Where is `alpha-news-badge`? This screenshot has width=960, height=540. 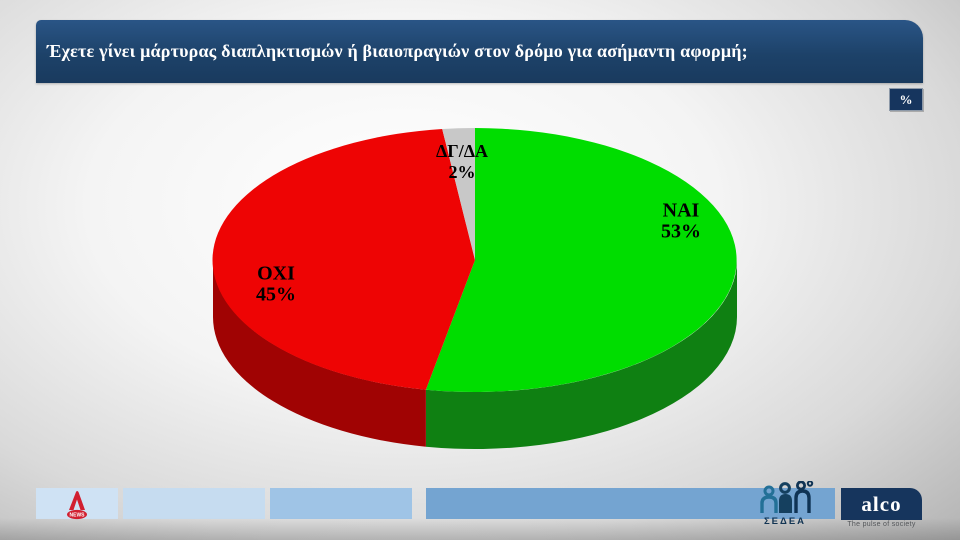 alpha-news-badge is located at coordinates (77, 514).